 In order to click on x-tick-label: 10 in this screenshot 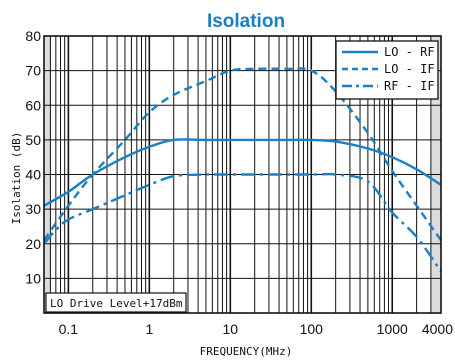, I will do `click(231, 329)`.